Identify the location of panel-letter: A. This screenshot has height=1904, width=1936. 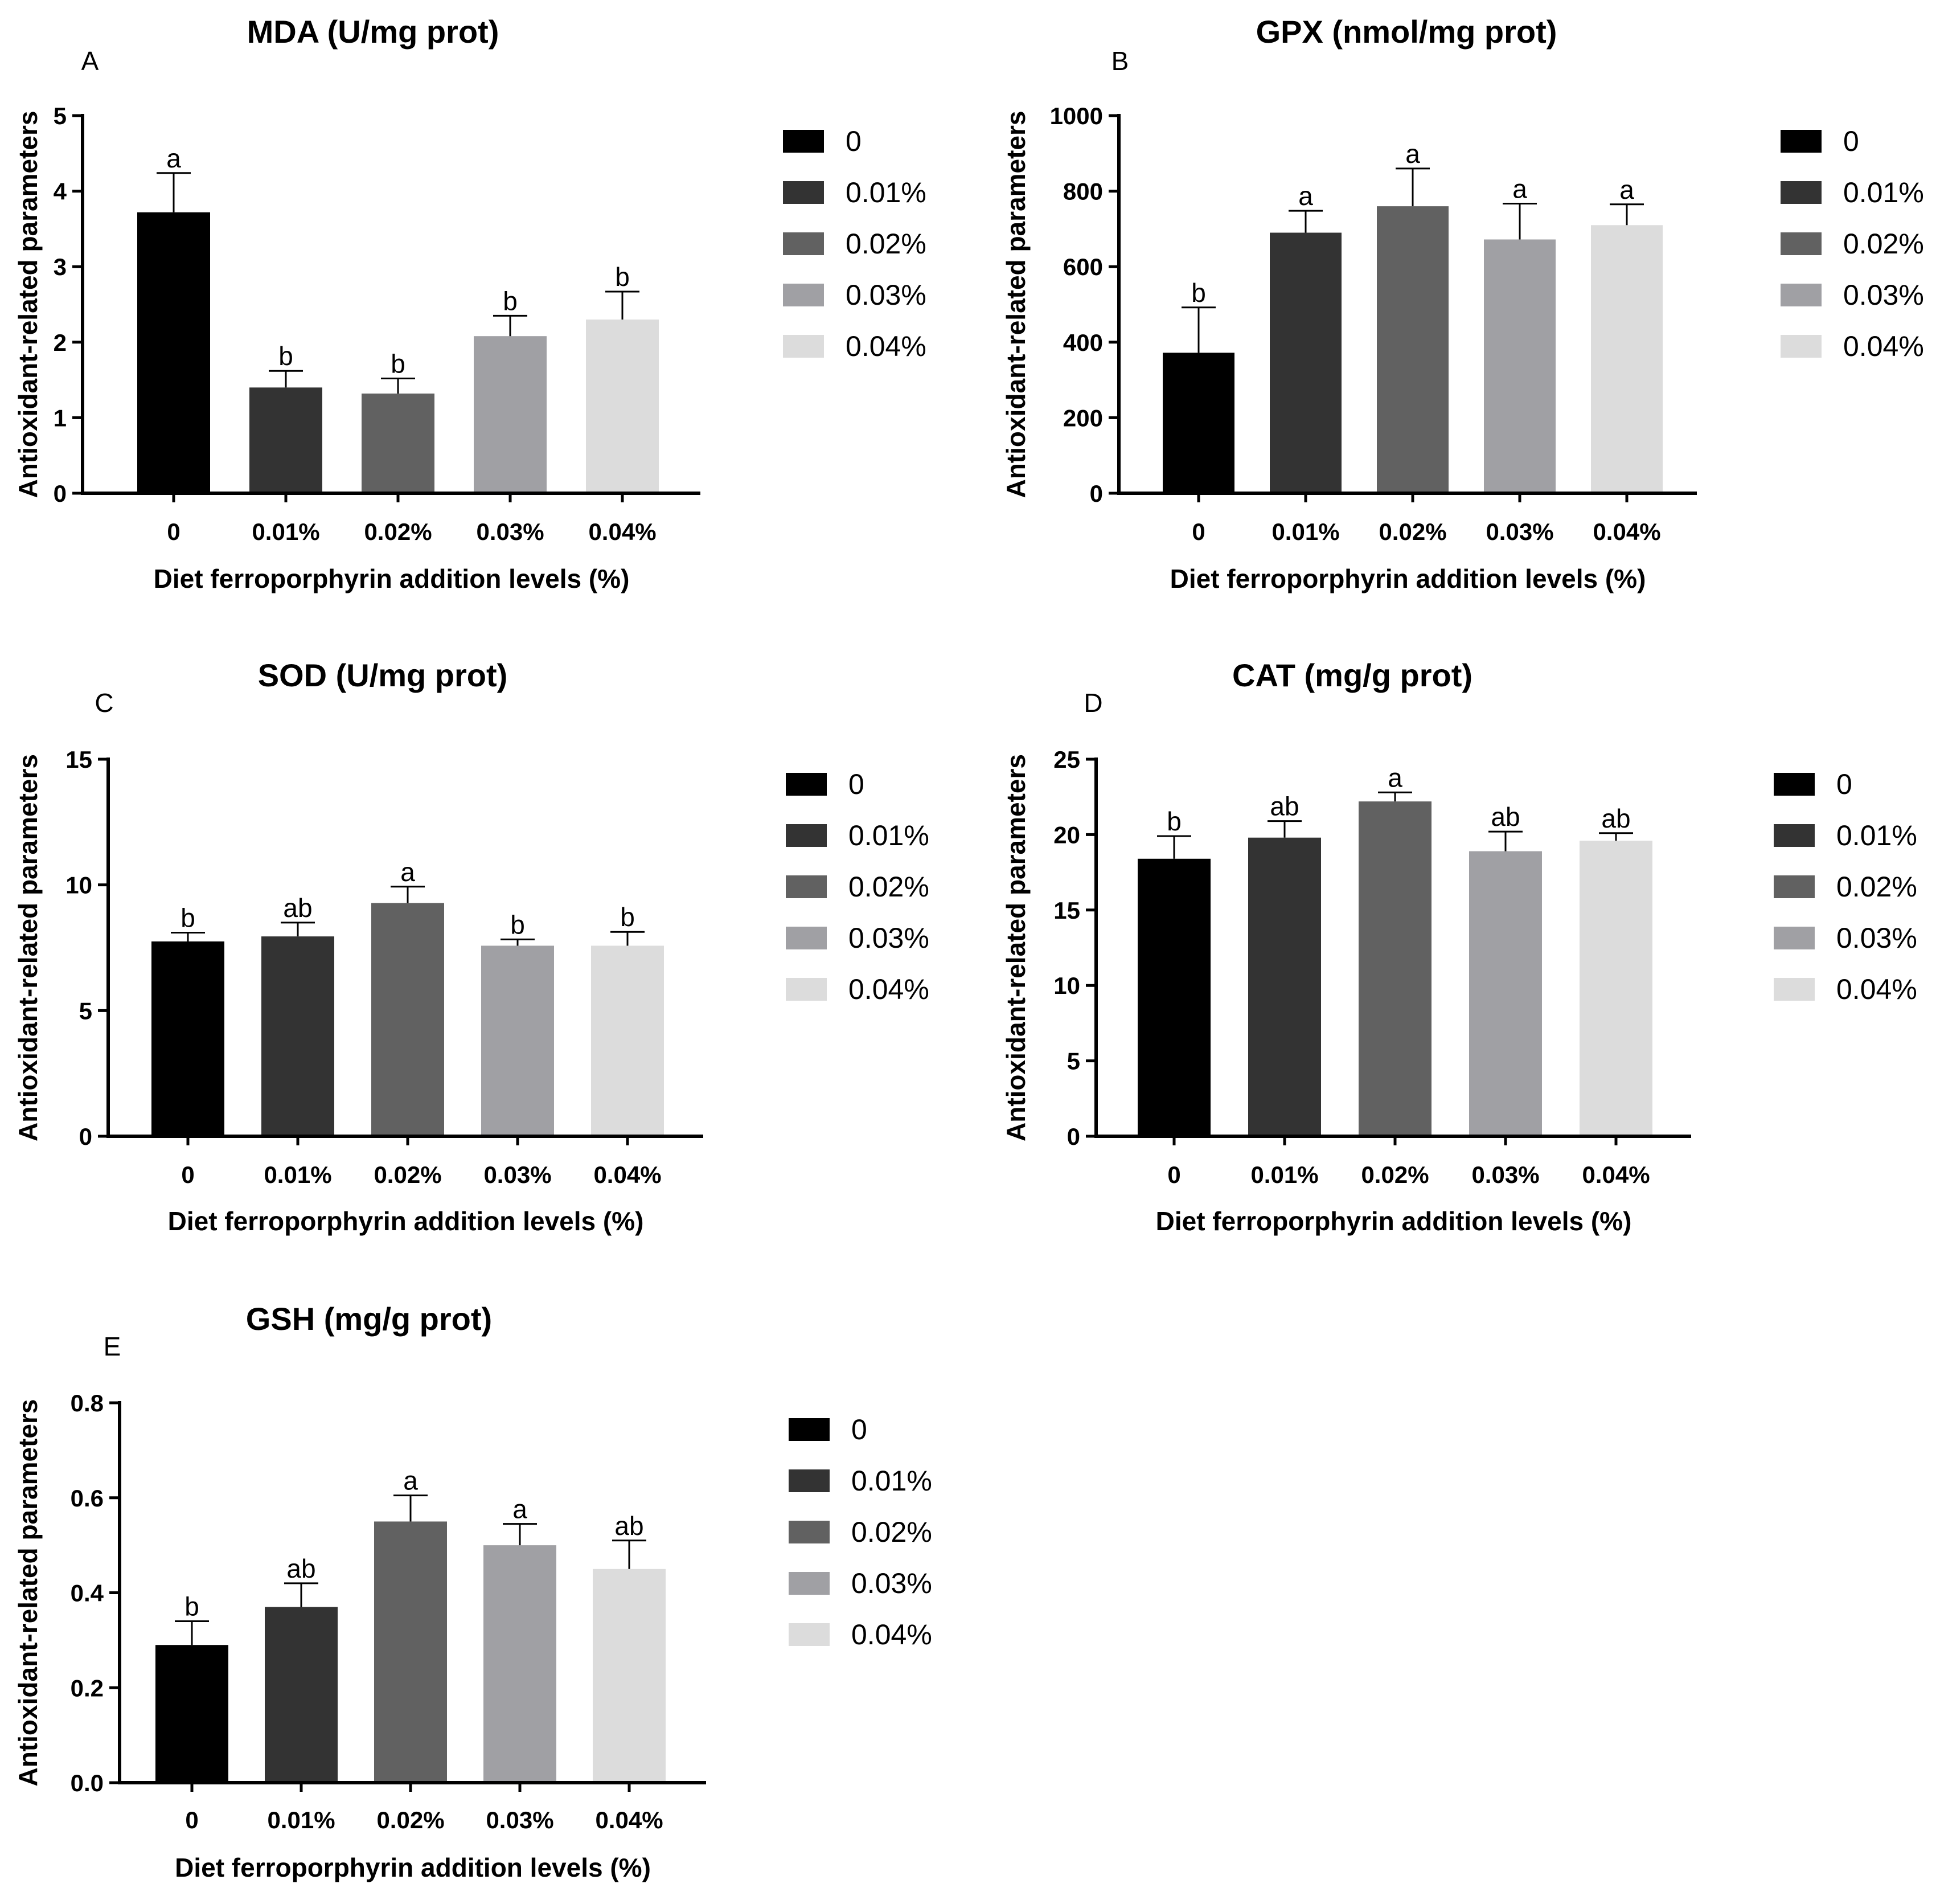
(90, 61).